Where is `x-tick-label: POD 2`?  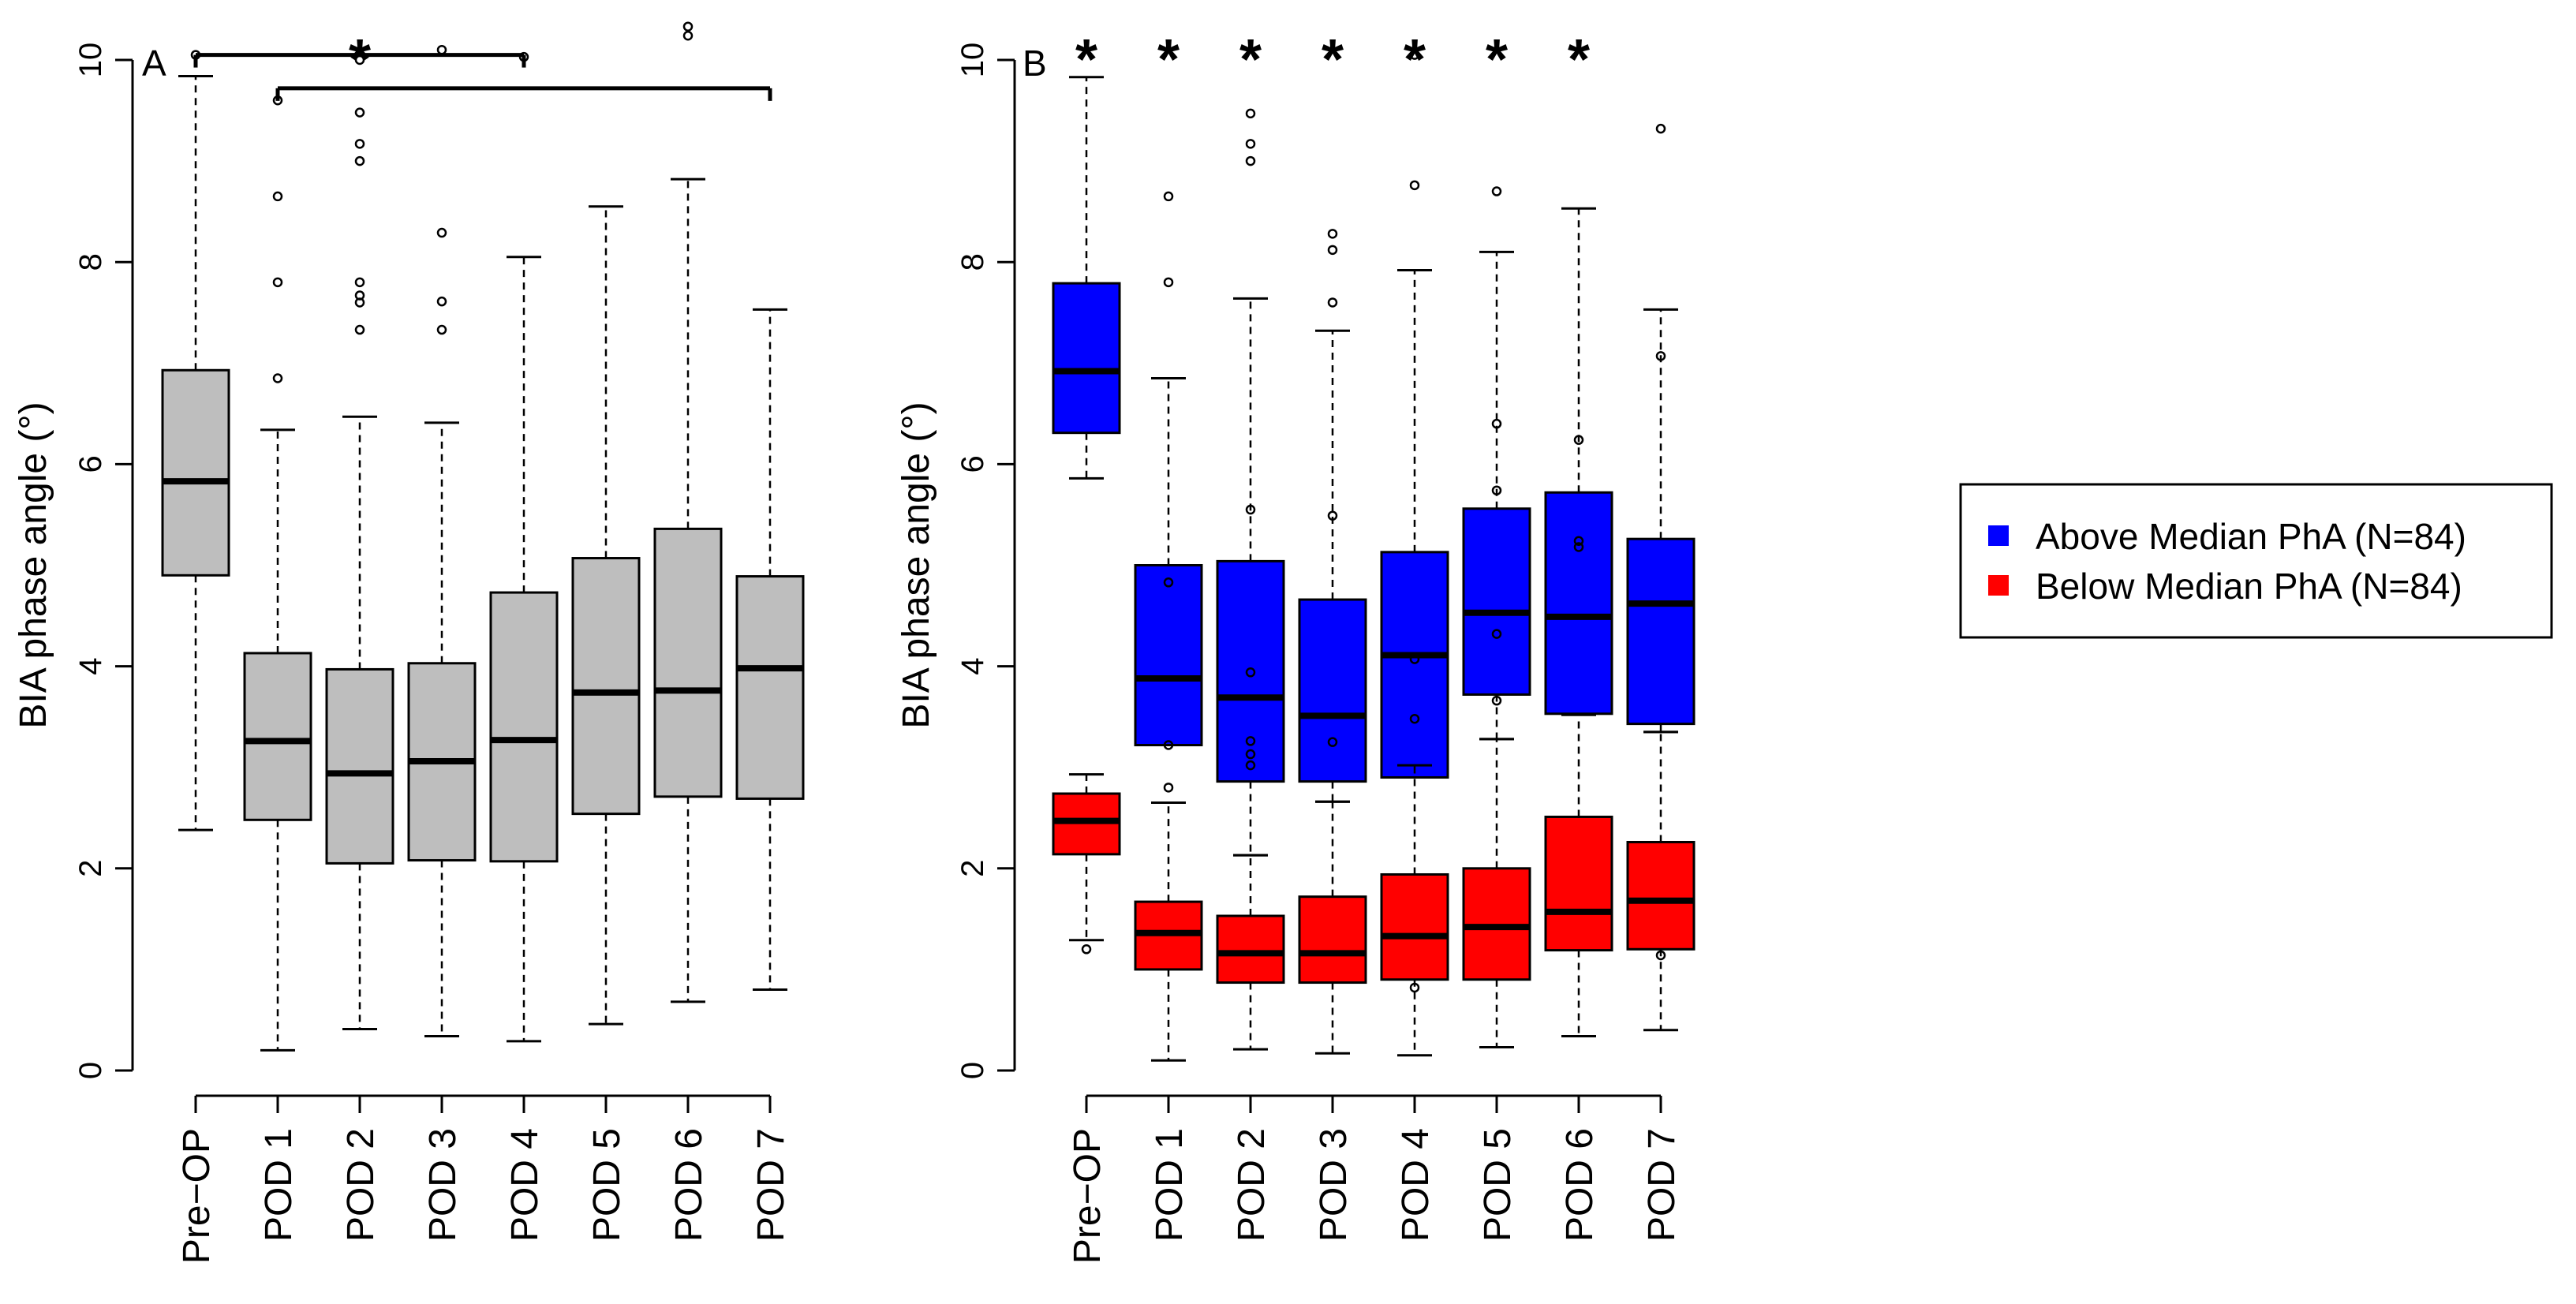
x-tick-label: POD 2 is located at coordinates (361, 1185).